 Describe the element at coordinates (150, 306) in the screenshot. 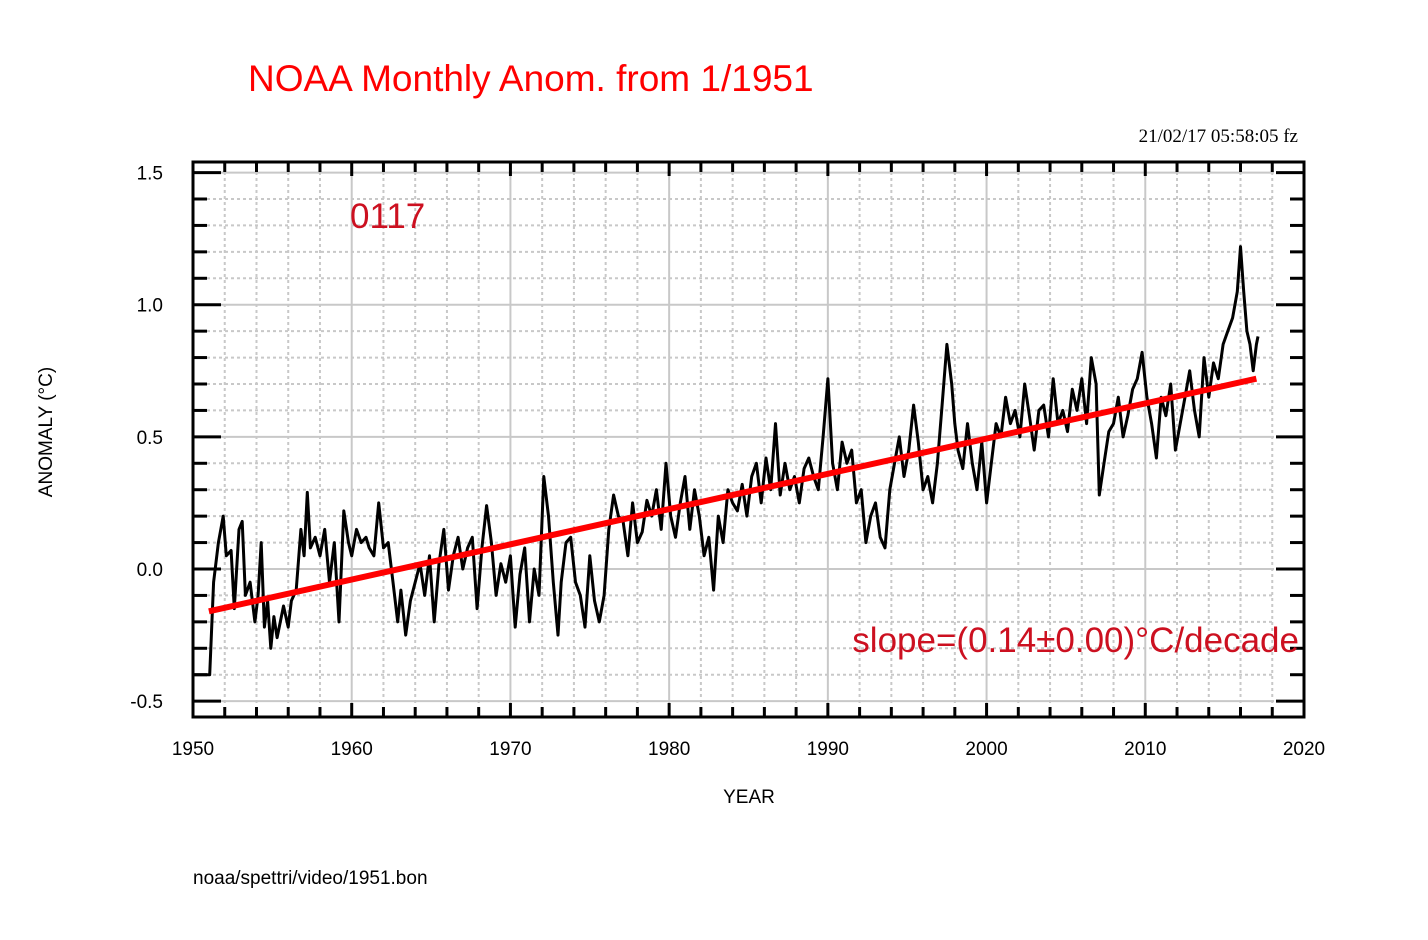

I see `y-tick-label: 1.0` at that location.